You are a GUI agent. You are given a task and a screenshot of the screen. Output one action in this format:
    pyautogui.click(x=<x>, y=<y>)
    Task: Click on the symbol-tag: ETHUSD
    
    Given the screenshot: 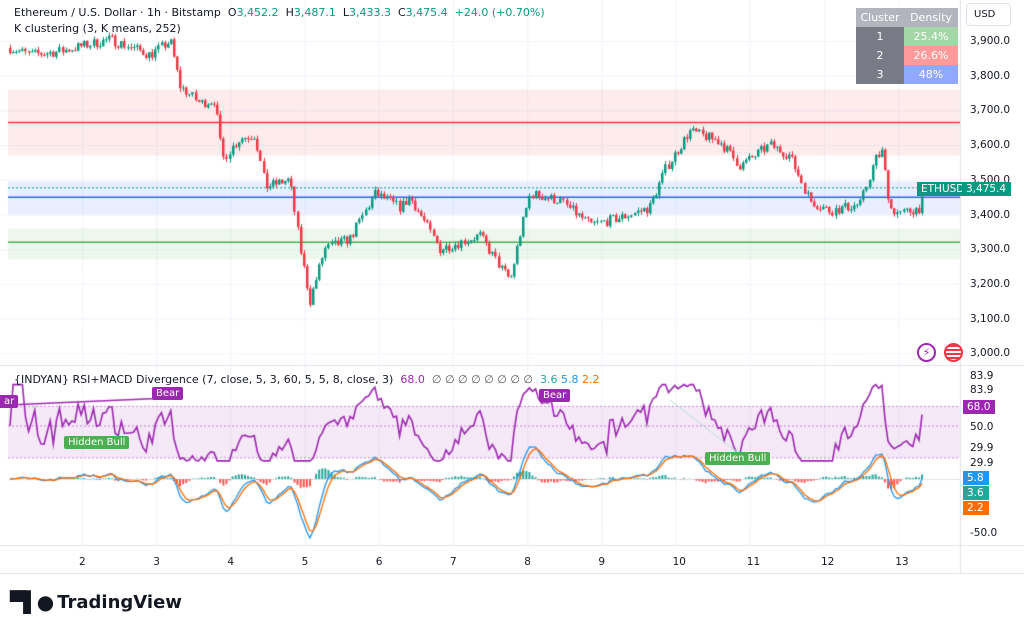 What is the action you would take?
    pyautogui.click(x=943, y=189)
    